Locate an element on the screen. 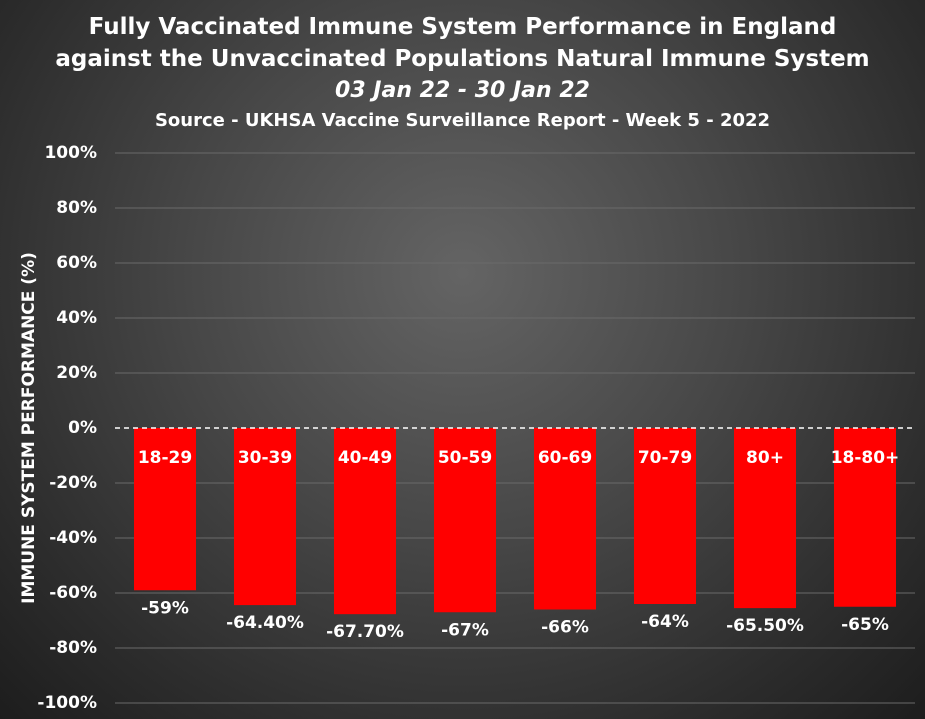 The width and height of the screenshot is (925, 719). y-tick-label: 80% is located at coordinates (76, 208).